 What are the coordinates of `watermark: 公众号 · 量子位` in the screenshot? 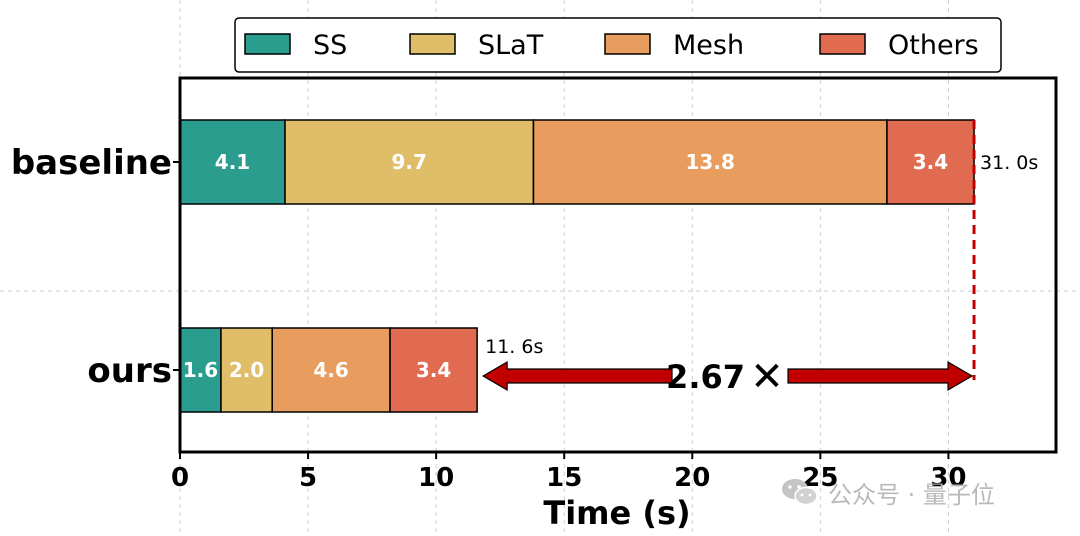 It's located at (887, 492).